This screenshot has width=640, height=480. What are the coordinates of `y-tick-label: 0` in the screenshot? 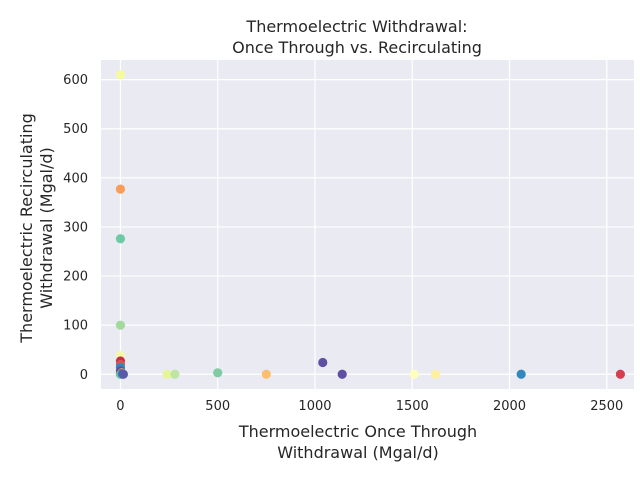 It's located at (84, 375).